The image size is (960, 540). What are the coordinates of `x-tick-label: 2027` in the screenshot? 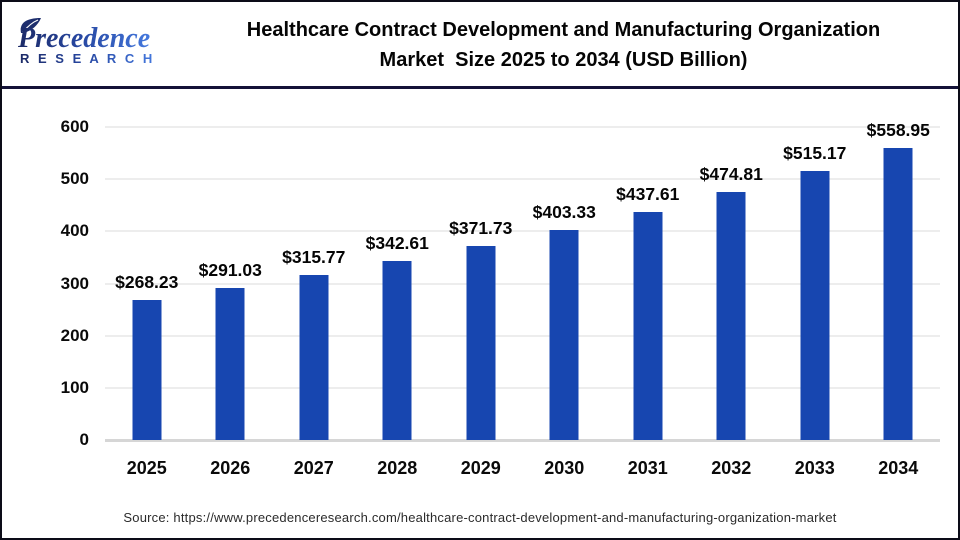 It's located at (313, 468).